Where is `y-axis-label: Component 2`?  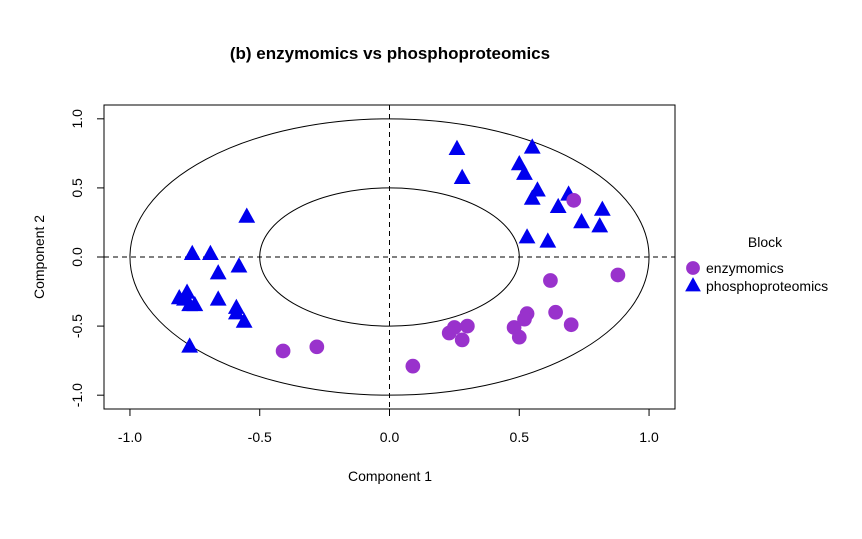
y-axis-label: Component 2 is located at coordinates (39, 257).